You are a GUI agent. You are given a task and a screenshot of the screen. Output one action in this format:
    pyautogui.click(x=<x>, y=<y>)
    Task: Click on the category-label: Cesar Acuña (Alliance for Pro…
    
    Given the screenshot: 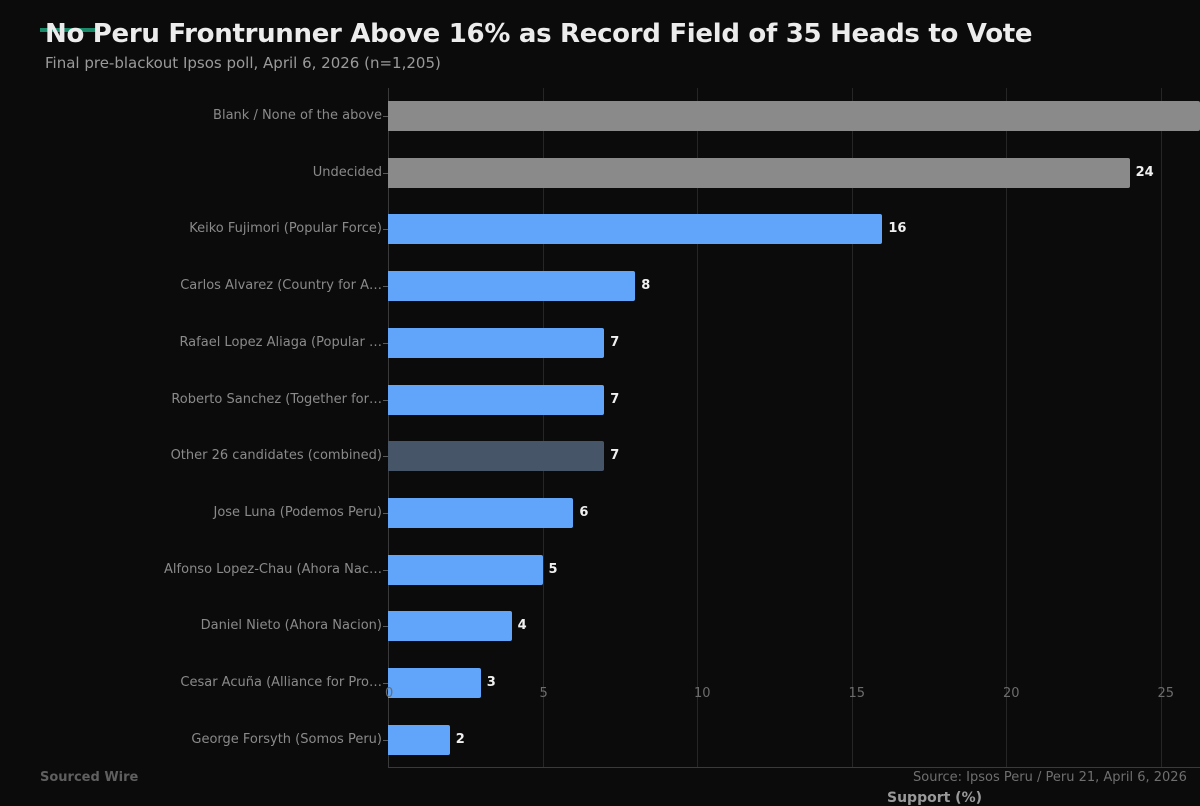 What is the action you would take?
    pyautogui.click(x=281, y=682)
    